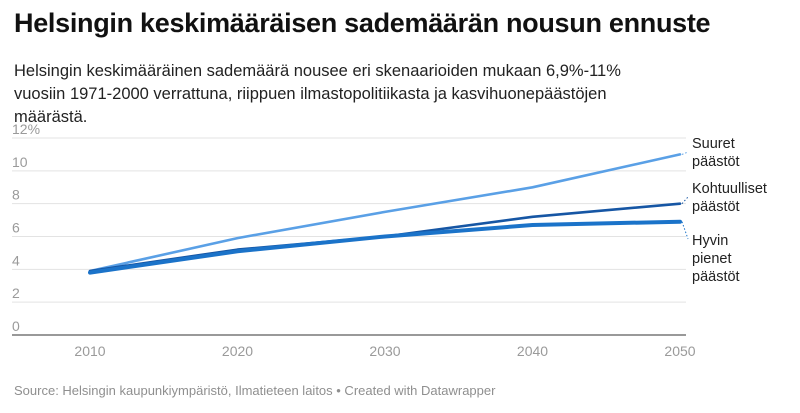 This screenshot has width=800, height=413. Describe the element at coordinates (26, 129) in the screenshot. I see `y-tick-label: 12%` at that location.